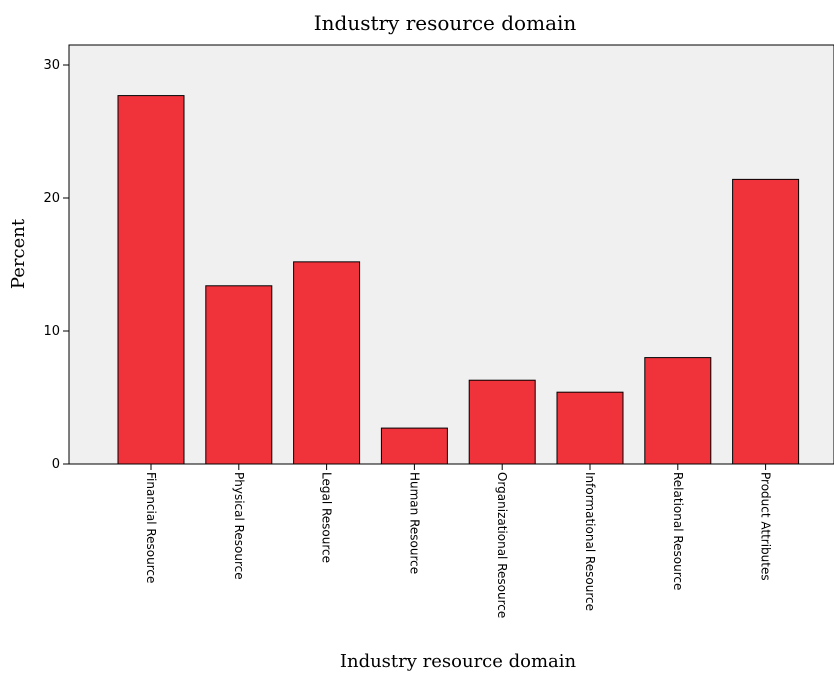 The height and width of the screenshot is (677, 834). What do you see at coordinates (56, 265) in the screenshot?
I see `y-axis: 0 10 20 30` at bounding box center [56, 265].